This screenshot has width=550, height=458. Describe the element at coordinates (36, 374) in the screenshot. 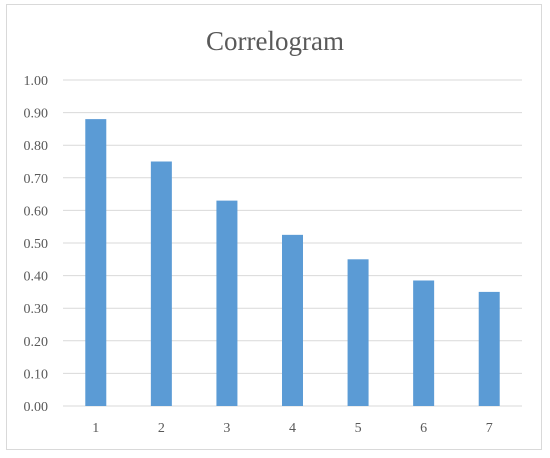

I see `y-tick-label: 0.10` at that location.